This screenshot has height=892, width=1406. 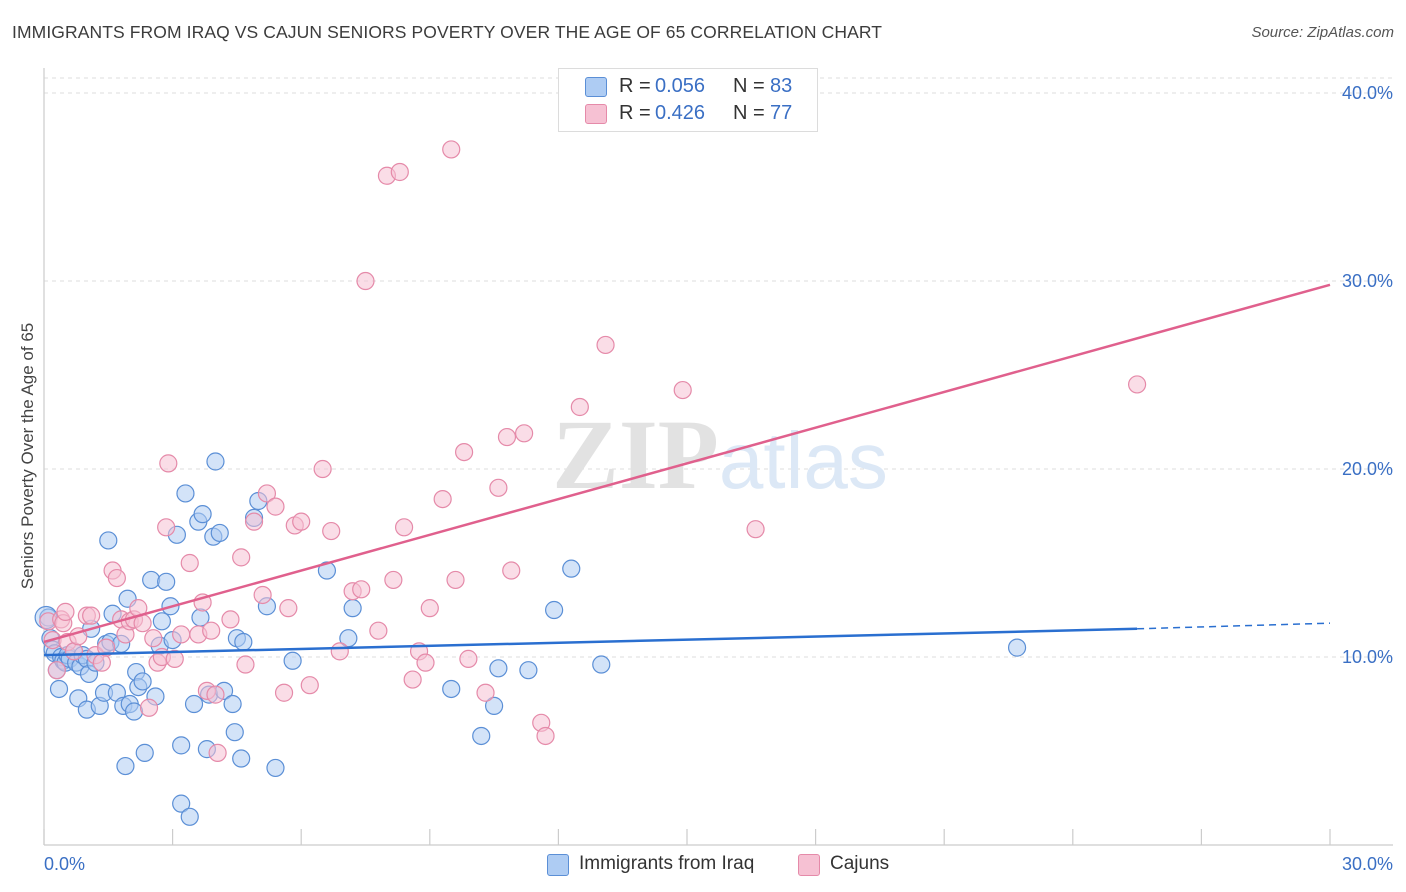 I want to click on bottom-legend-swatch-iraq, so click(x=558, y=865).